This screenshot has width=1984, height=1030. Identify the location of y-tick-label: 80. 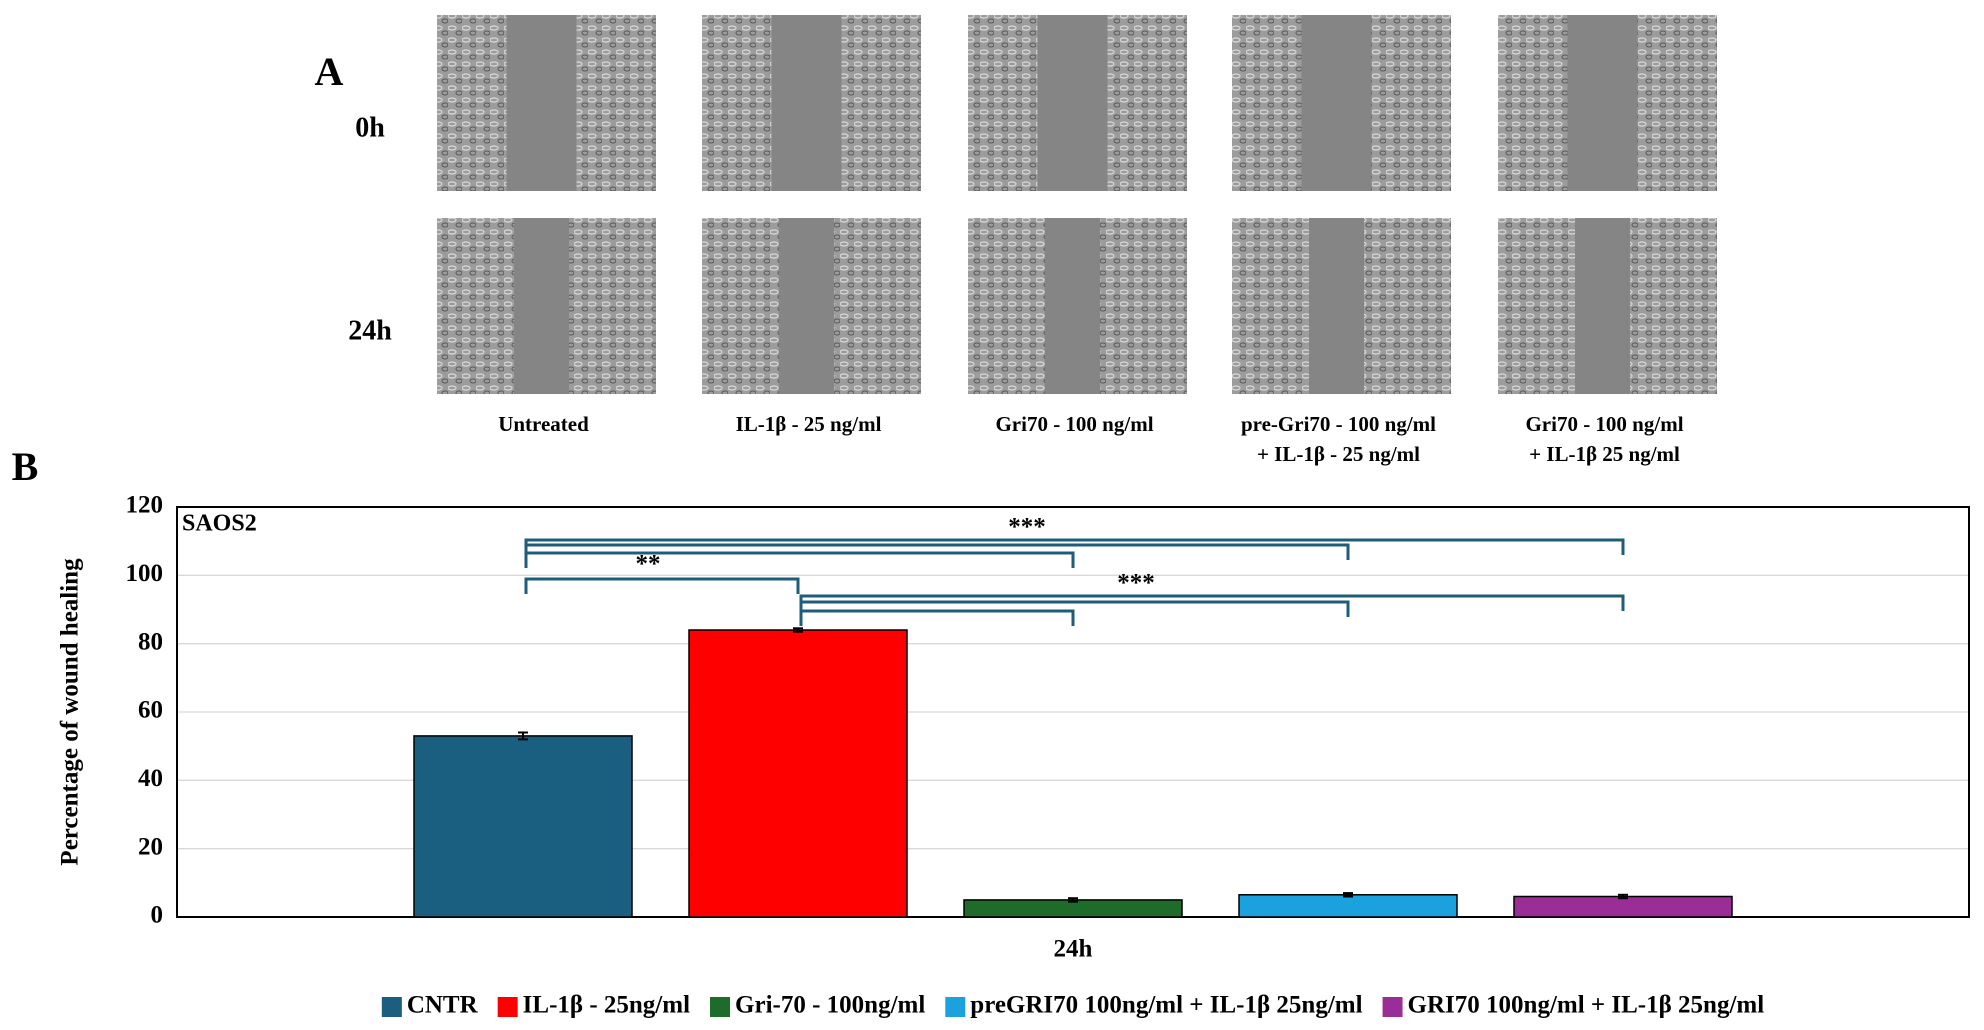
(150, 641).